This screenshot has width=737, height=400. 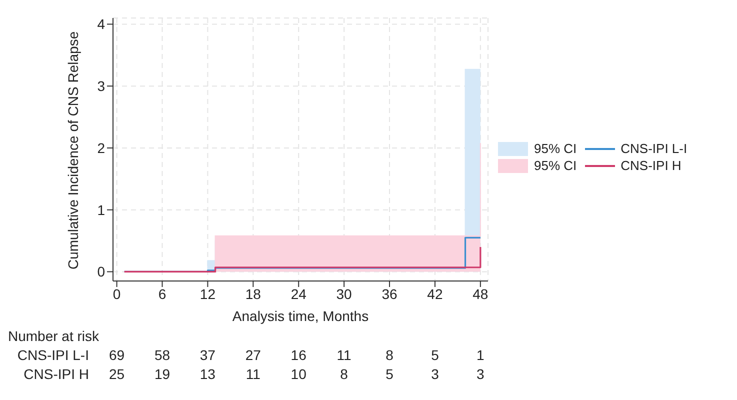 What do you see at coordinates (299, 374) in the screenshot?
I see `text: 10` at bounding box center [299, 374].